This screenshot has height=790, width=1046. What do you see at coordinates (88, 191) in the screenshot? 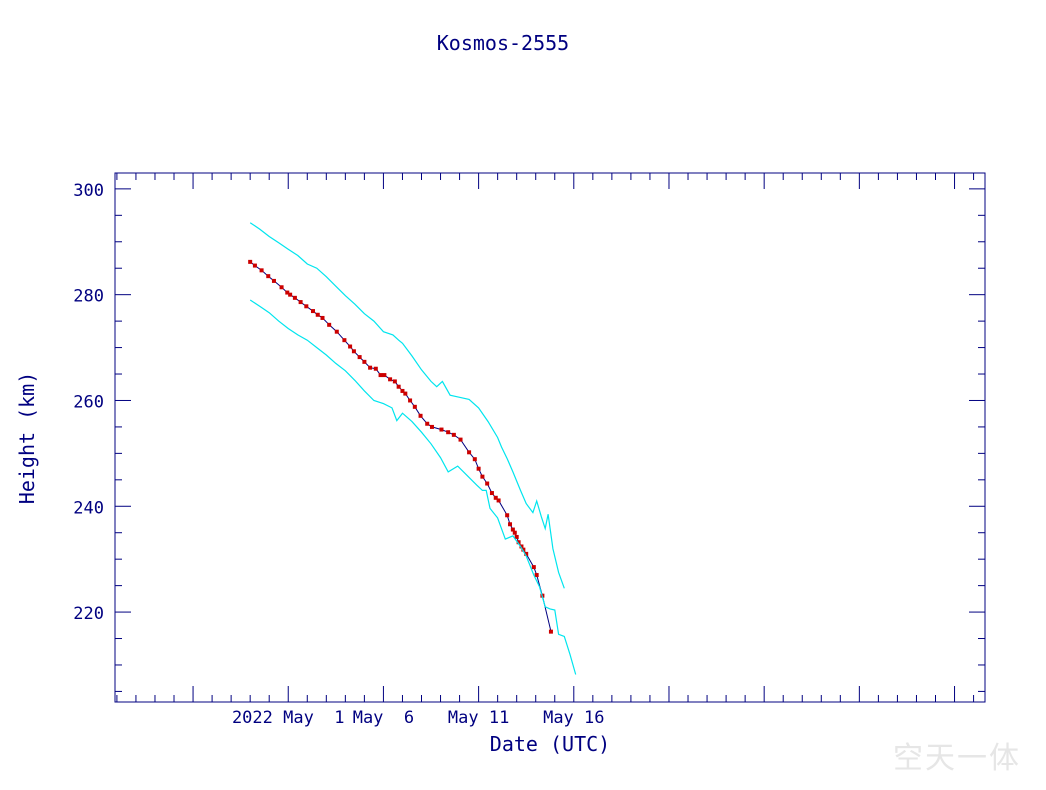
I see `y-tick-label: 300` at bounding box center [88, 191].